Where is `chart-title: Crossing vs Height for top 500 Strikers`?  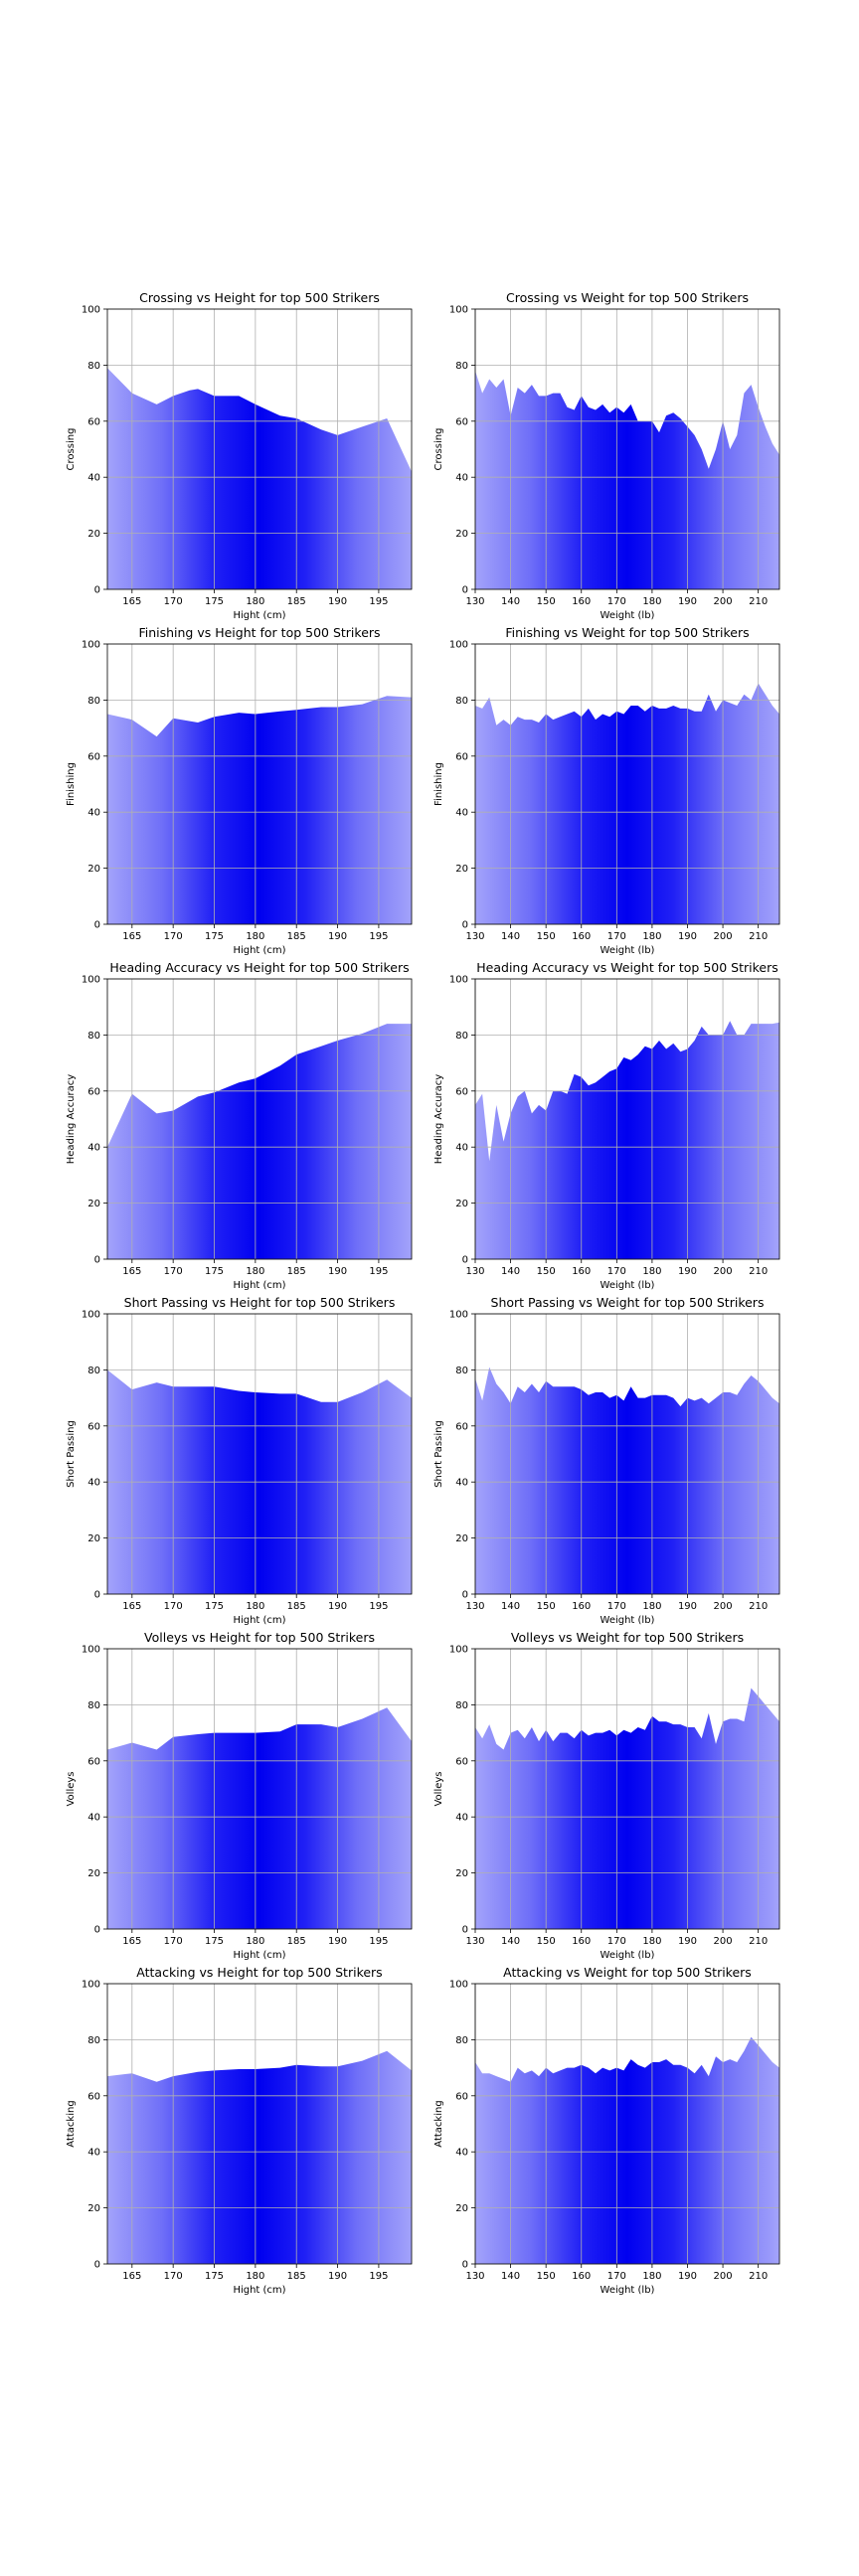 chart-title: Crossing vs Height for top 500 Strikers is located at coordinates (259, 297).